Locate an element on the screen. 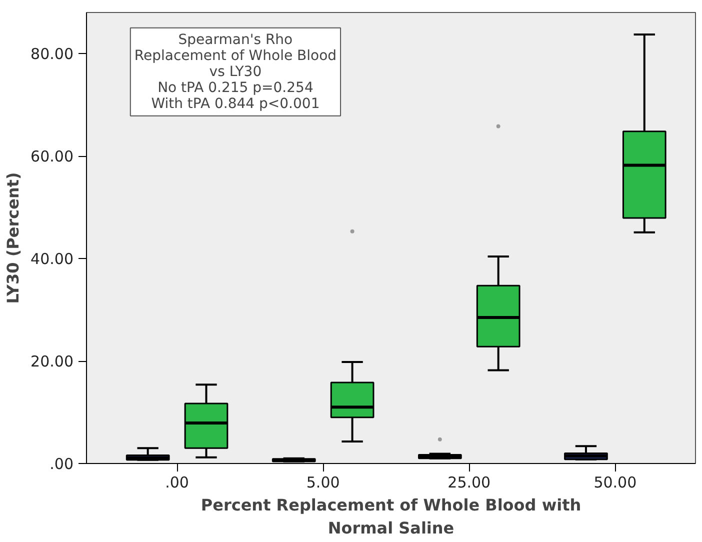 Image resolution: width=702 pixels, height=542 pixels. y-axis-title: LY30 (Percent) is located at coordinates (13, 238).